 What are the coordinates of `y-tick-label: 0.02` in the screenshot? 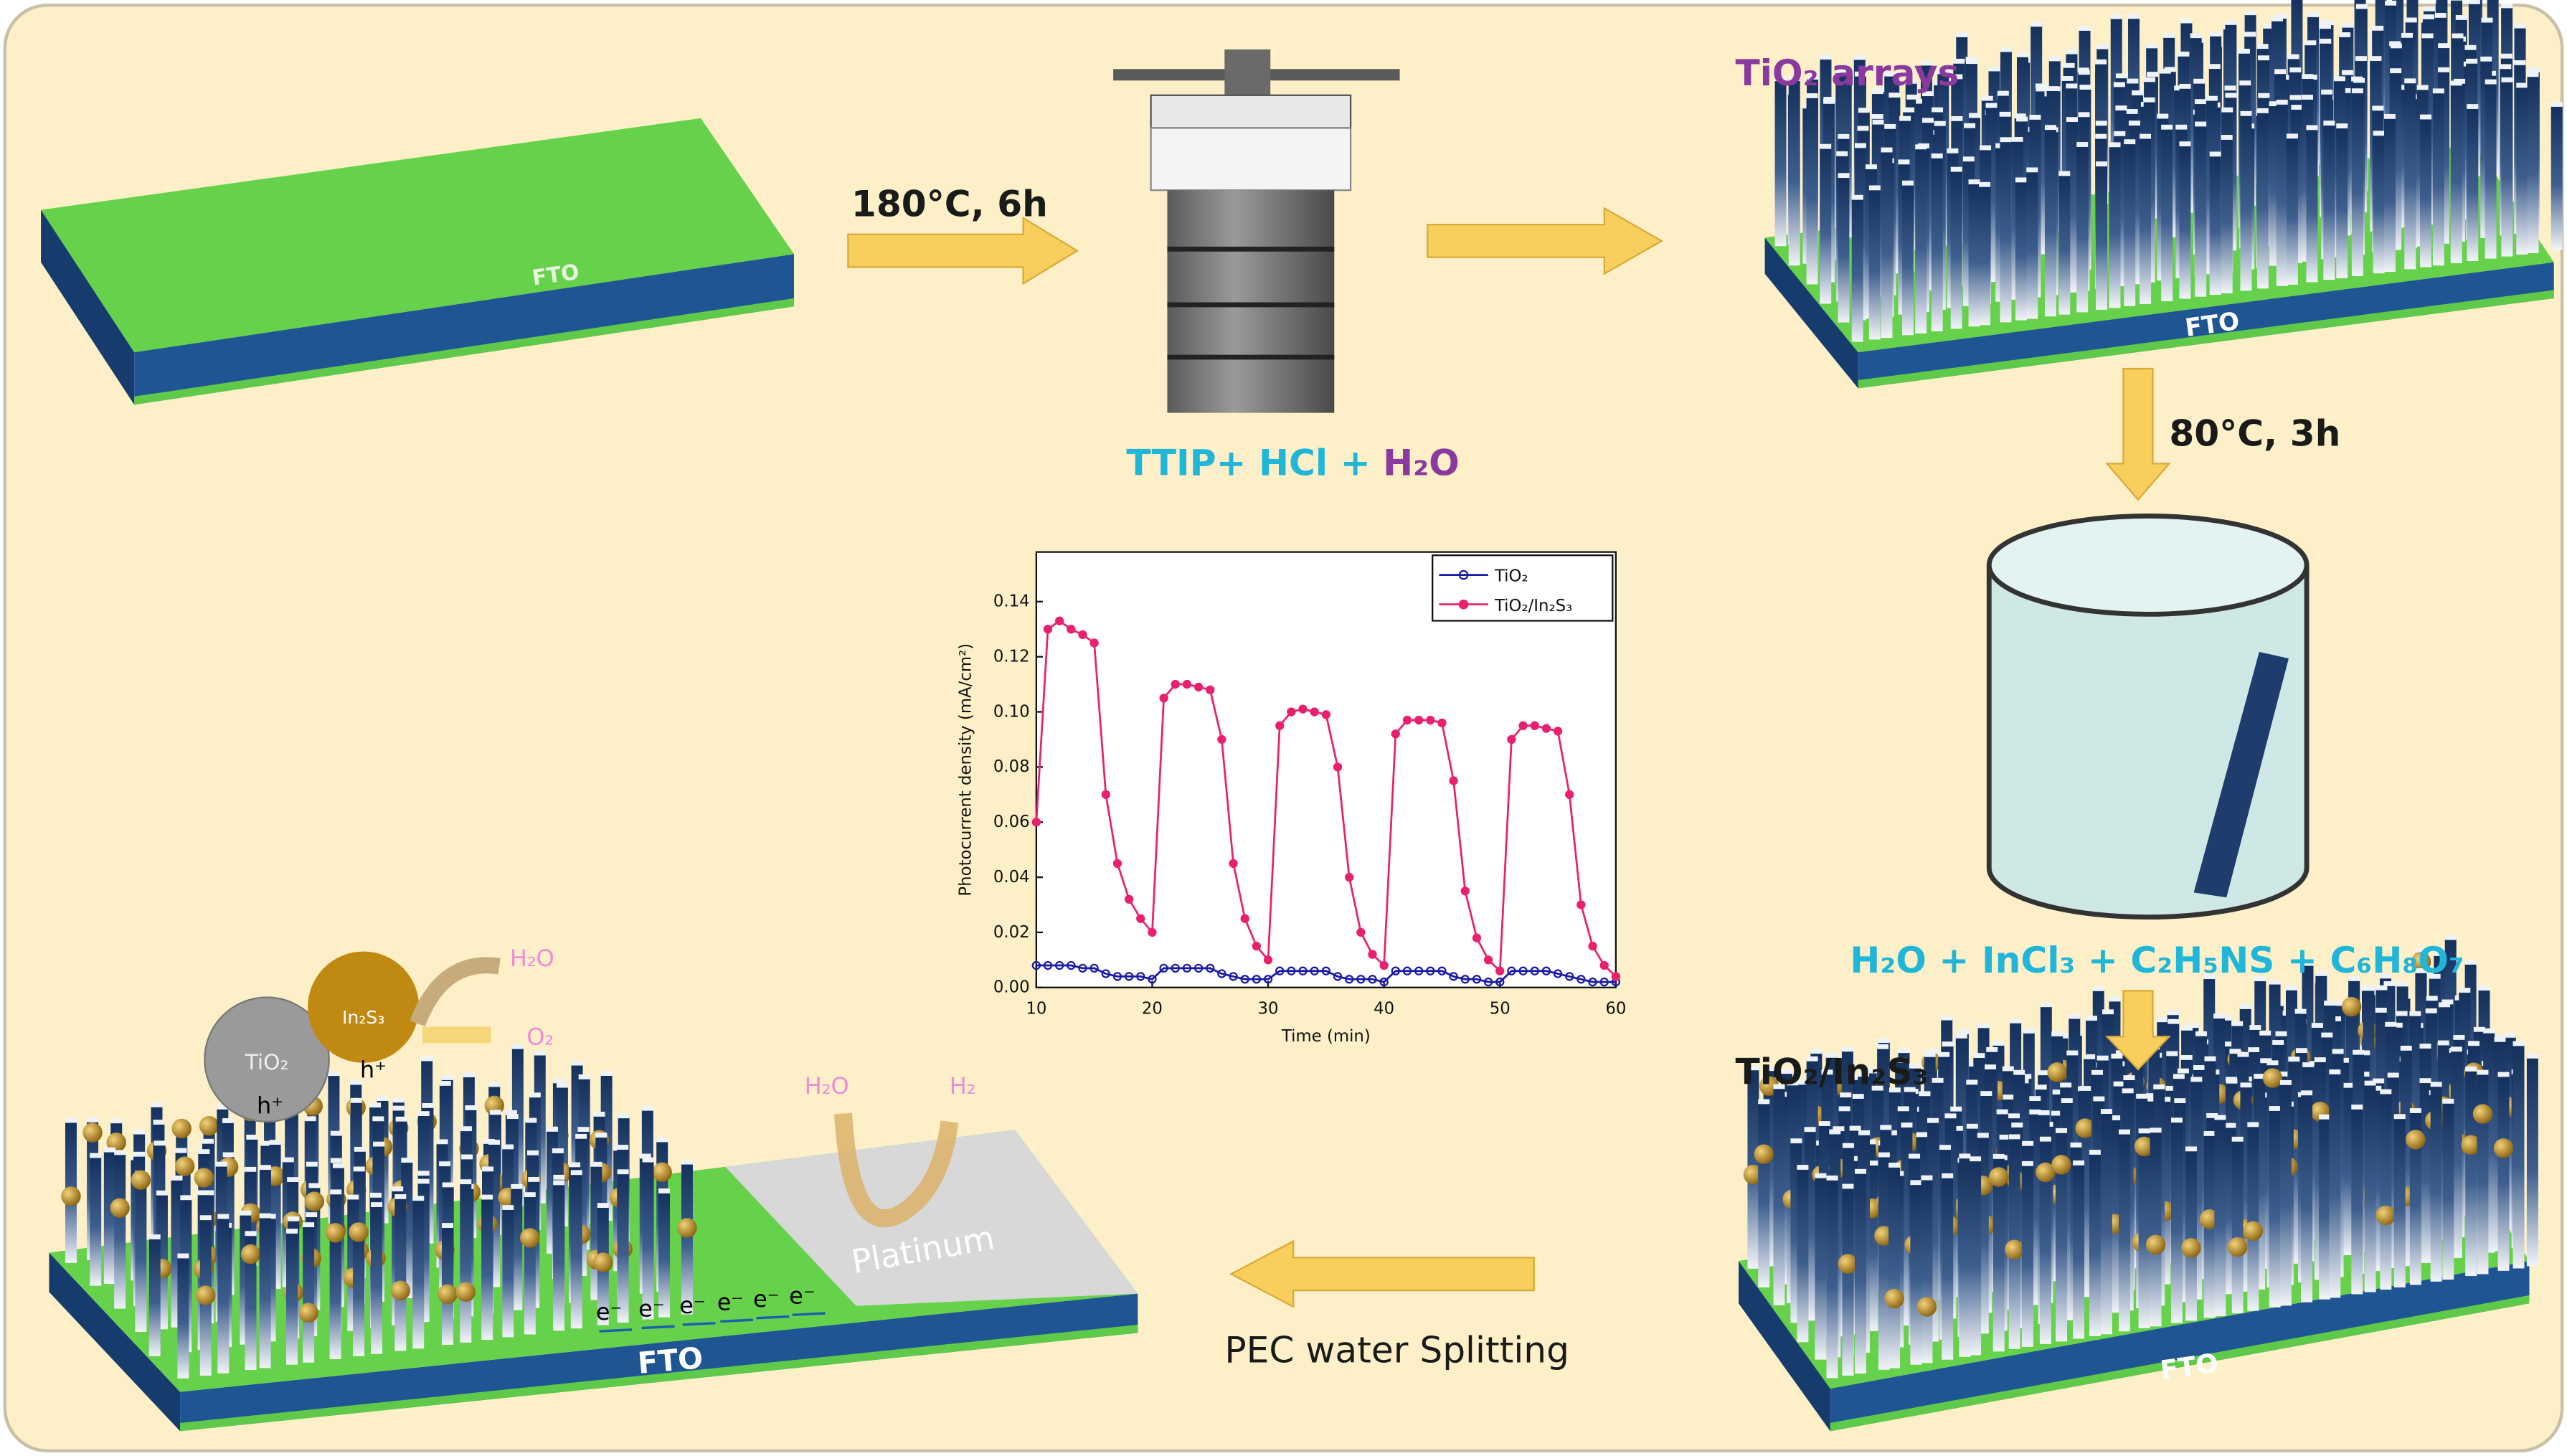 It's located at (1011, 932).